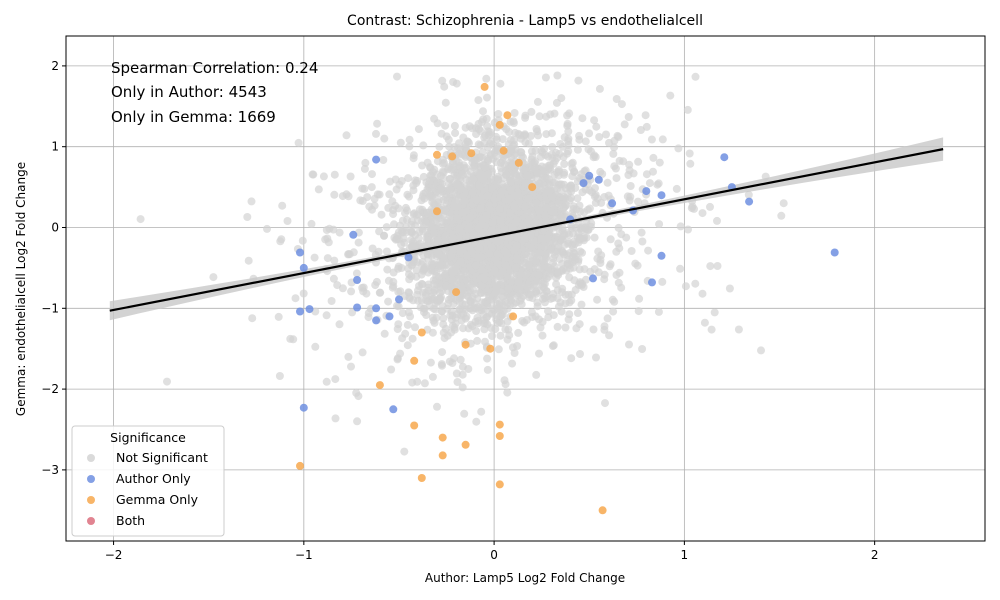 The image size is (1000, 600). I want to click on legend-label: Not Significant, so click(162, 457).